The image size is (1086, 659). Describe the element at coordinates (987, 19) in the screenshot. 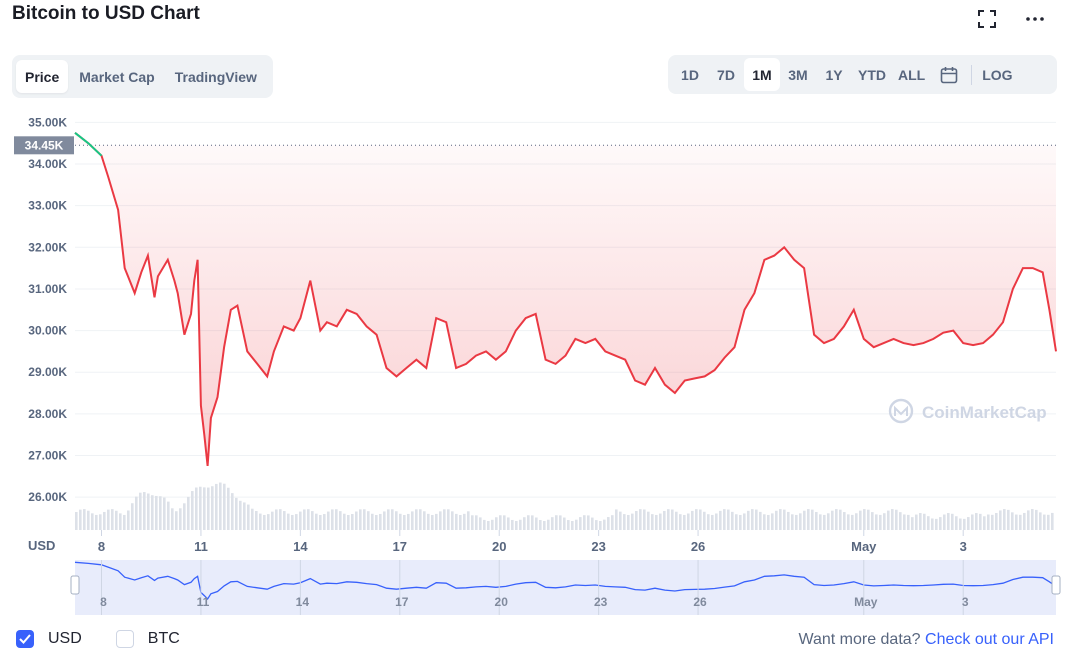

I see `fullscreen-icon` at that location.